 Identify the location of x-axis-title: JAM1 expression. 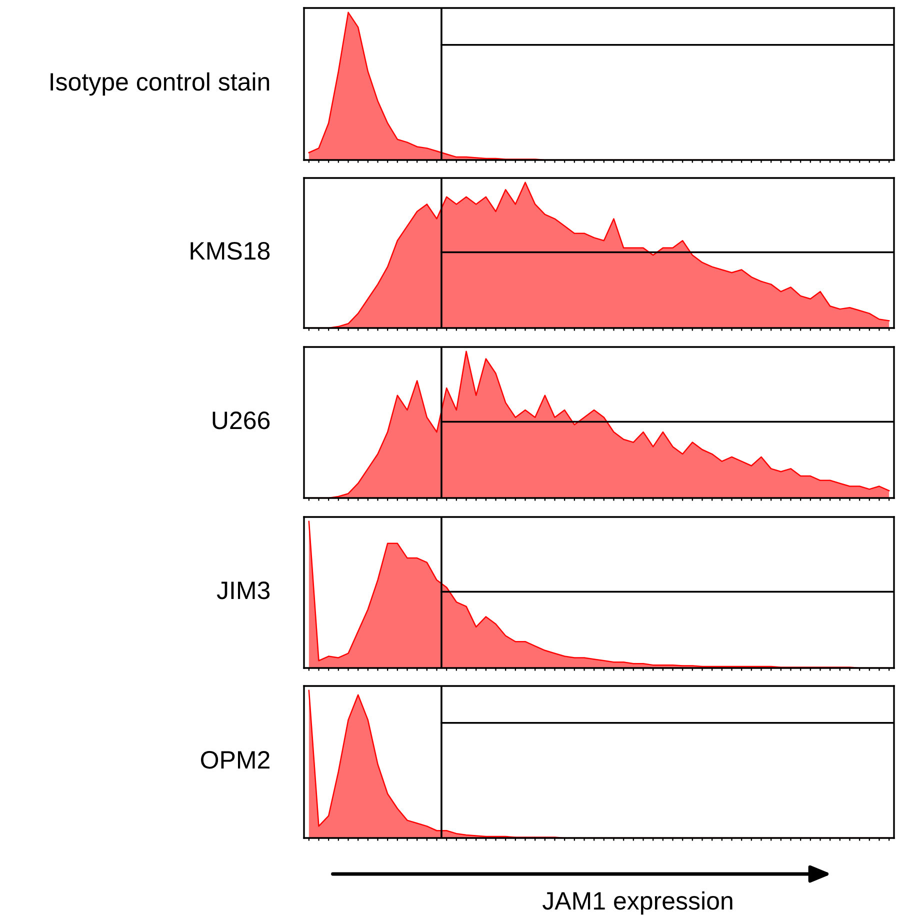
(637, 903).